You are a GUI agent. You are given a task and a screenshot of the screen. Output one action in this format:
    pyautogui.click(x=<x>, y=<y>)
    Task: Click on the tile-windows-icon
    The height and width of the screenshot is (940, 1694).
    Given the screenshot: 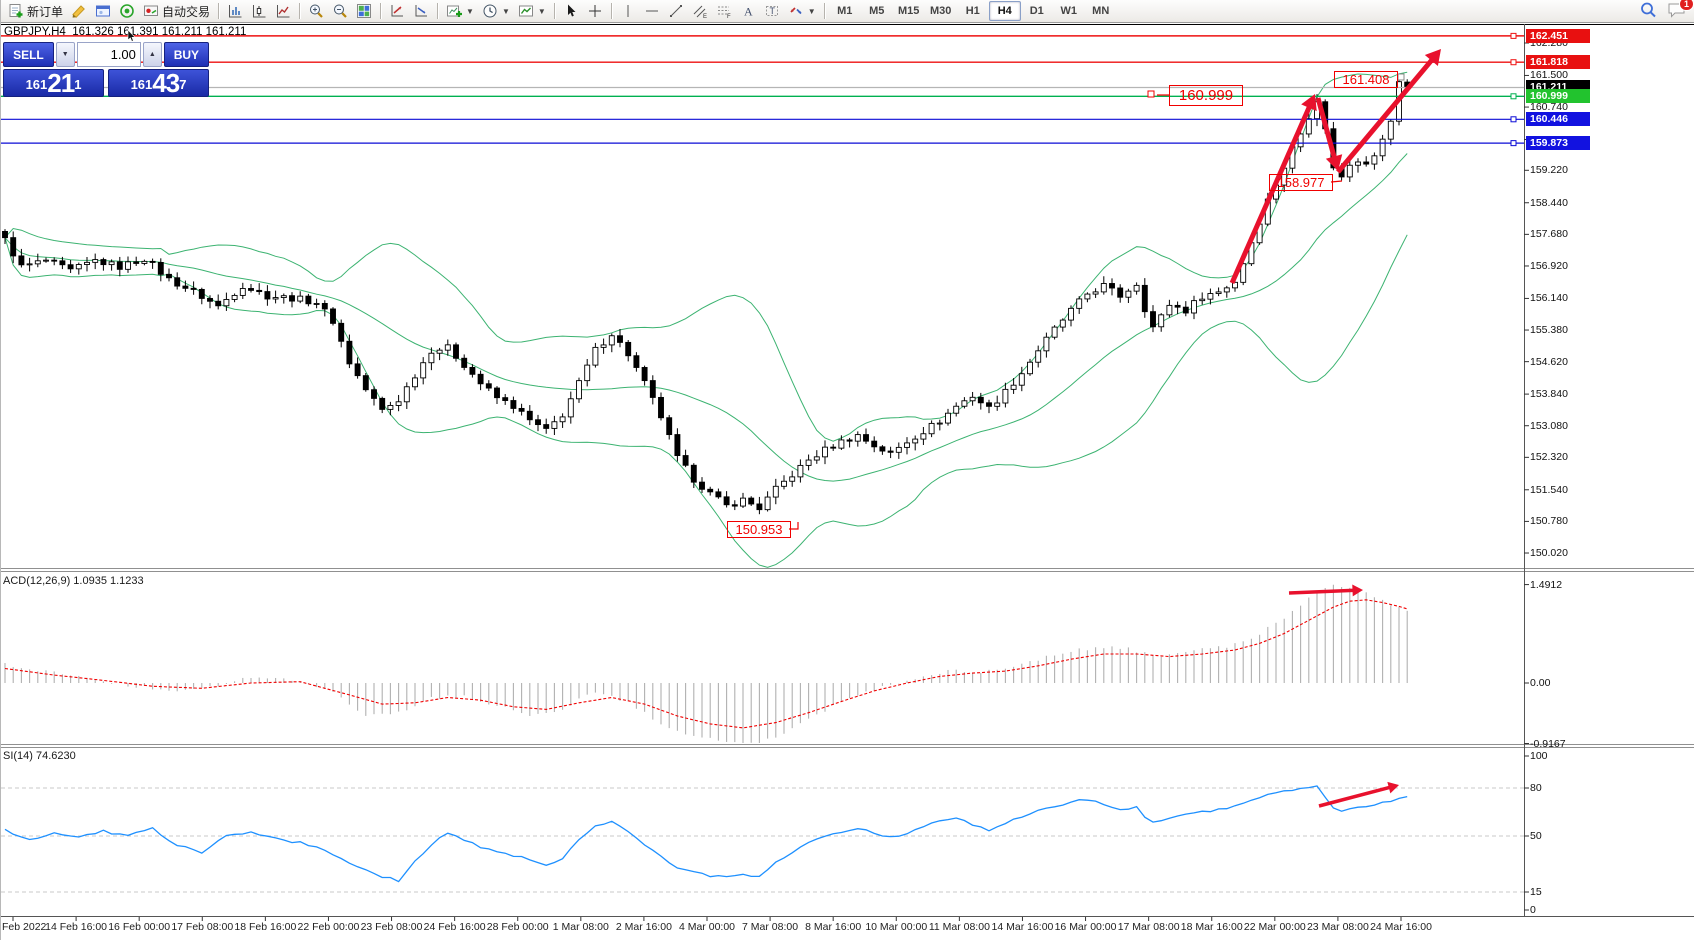 What is the action you would take?
    pyautogui.click(x=364, y=11)
    